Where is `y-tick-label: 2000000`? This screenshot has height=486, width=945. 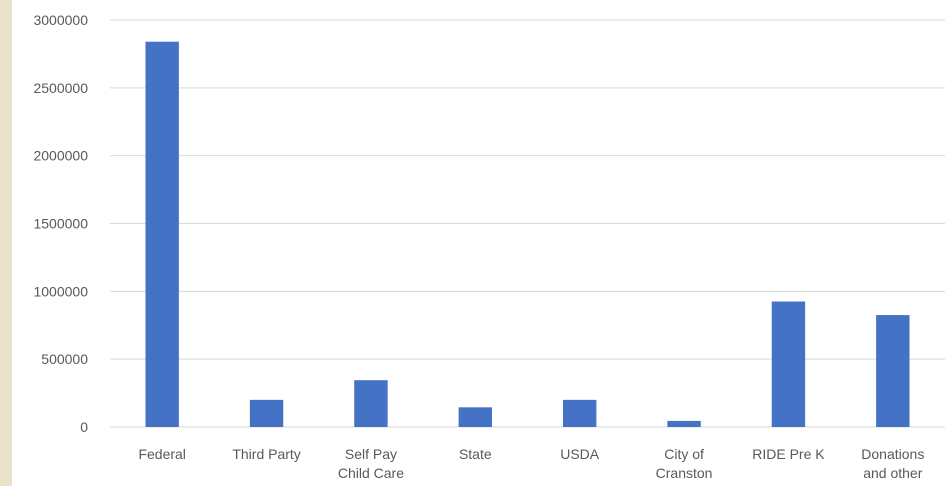
y-tick-label: 2000000 is located at coordinates (60, 156).